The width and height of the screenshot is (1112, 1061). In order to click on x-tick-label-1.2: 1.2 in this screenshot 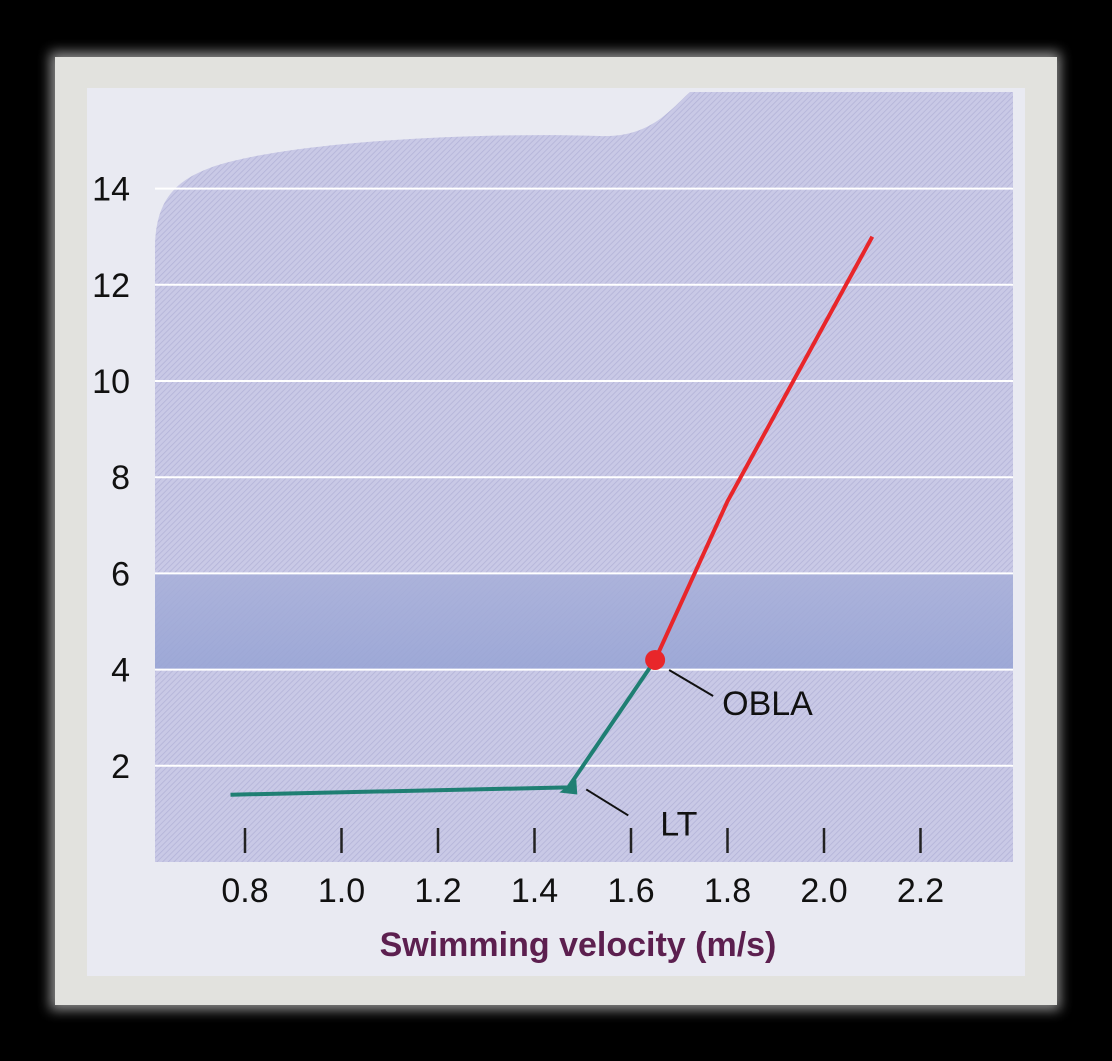, I will do `click(437, 891)`.